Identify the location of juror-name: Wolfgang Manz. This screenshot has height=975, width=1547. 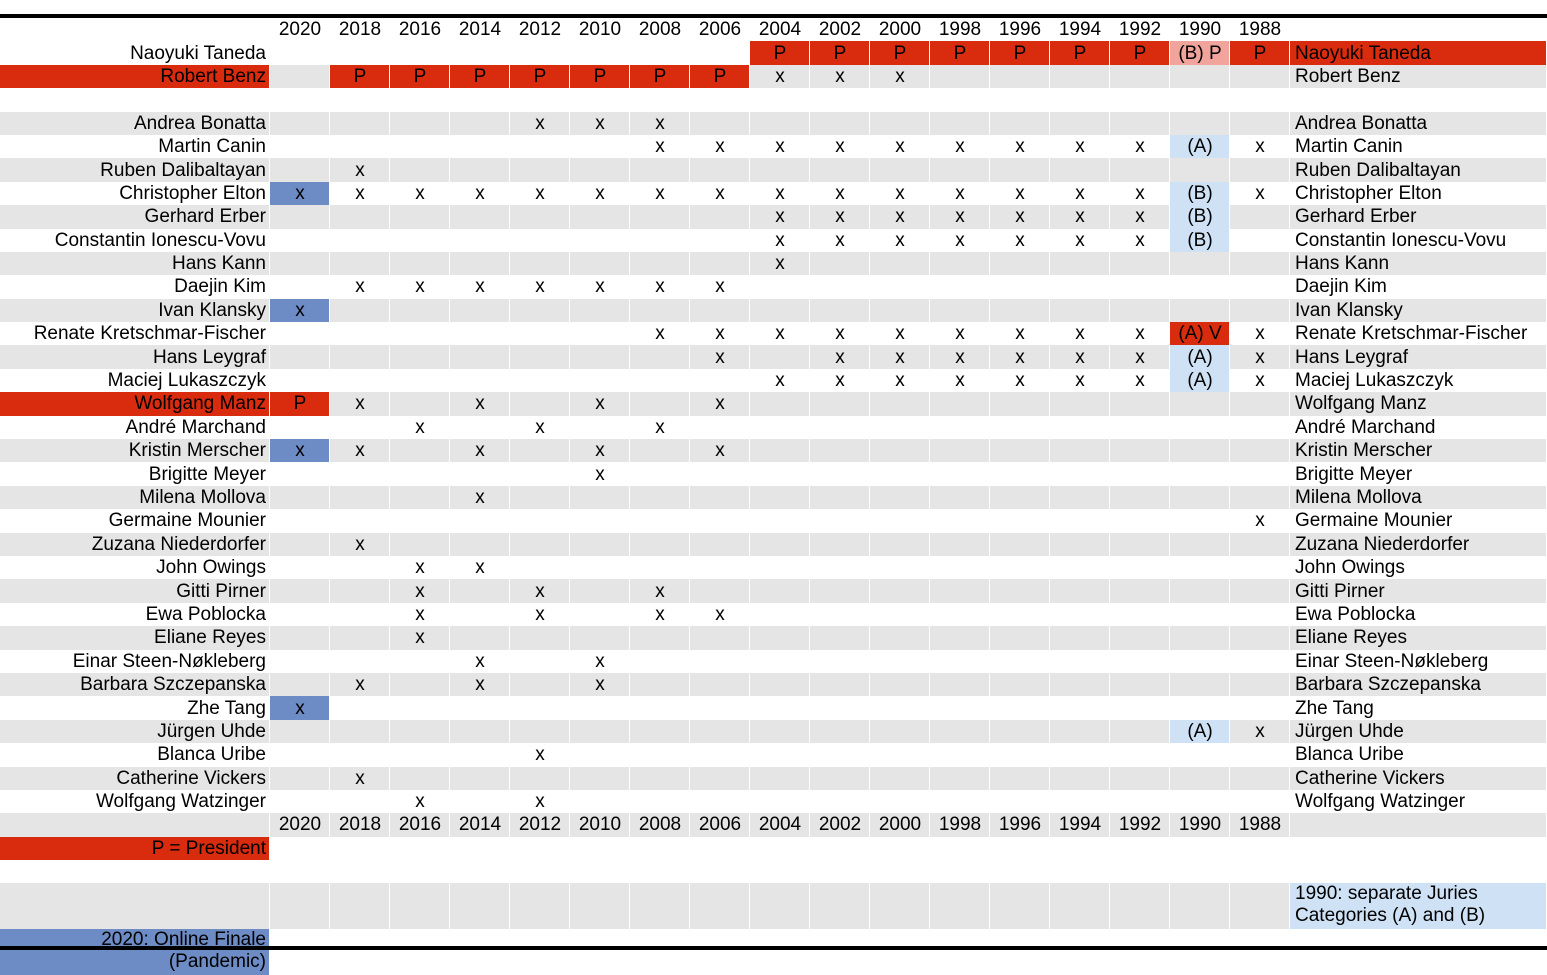
(135, 404).